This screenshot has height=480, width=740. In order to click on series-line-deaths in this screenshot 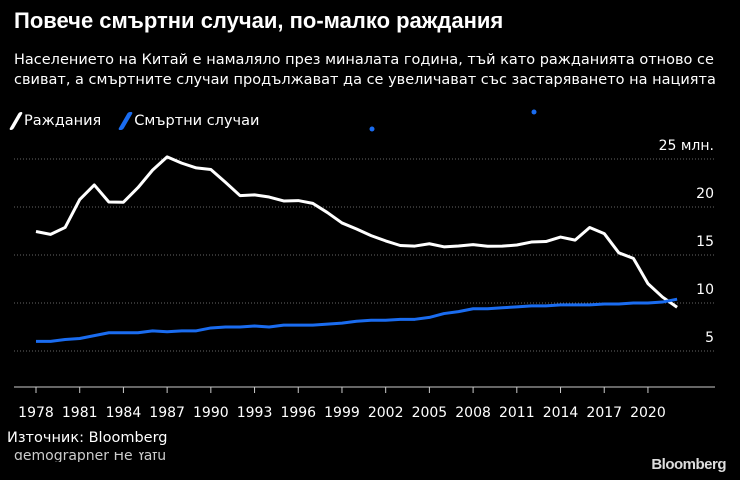, I will do `click(357, 320)`.